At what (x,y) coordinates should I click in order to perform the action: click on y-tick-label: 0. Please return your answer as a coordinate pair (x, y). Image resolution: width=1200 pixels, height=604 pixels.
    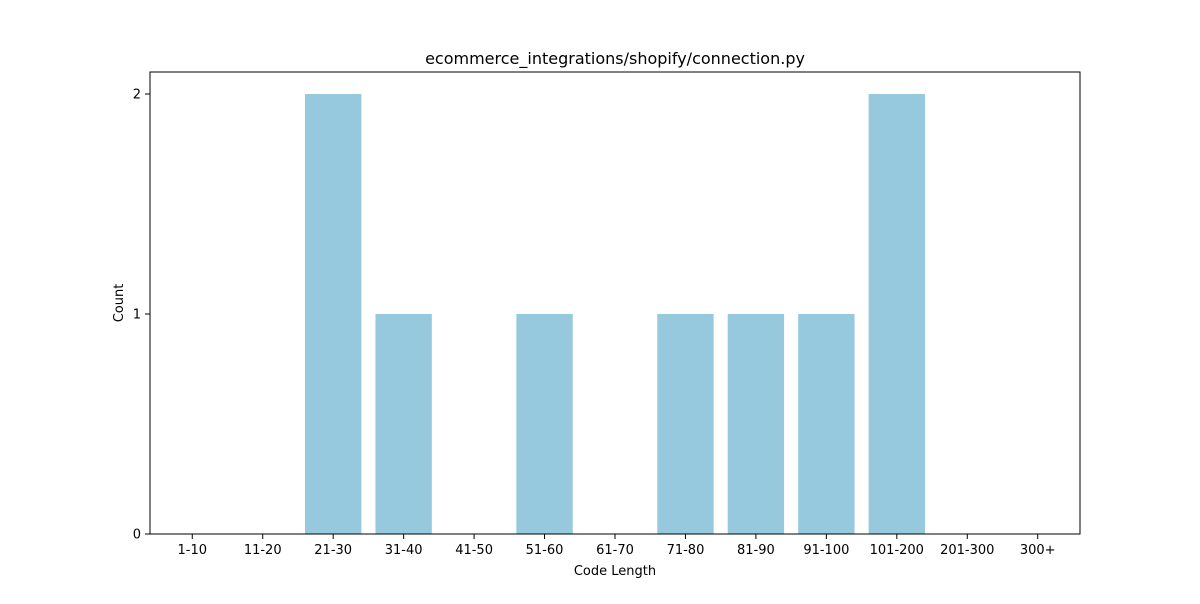
    Looking at the image, I should click on (137, 535).